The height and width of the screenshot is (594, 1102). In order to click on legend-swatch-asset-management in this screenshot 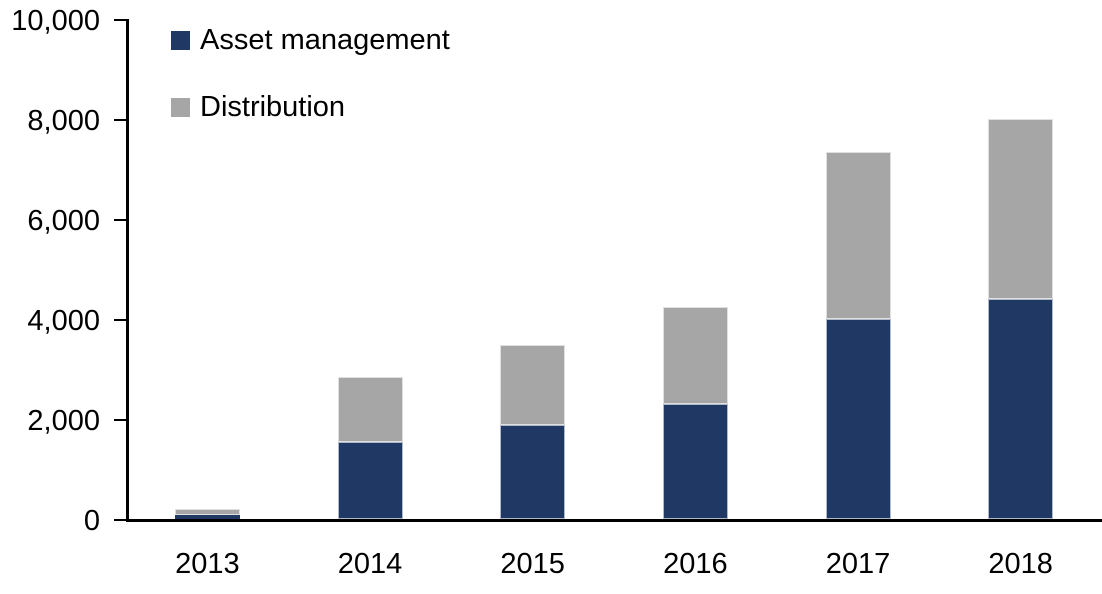, I will do `click(180, 40)`.